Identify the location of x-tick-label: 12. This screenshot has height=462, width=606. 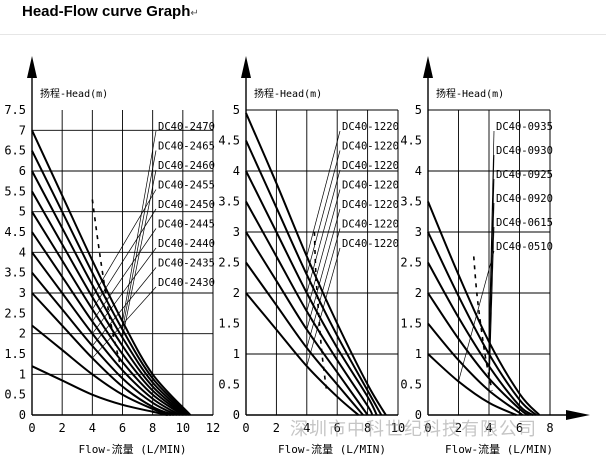
(213, 428).